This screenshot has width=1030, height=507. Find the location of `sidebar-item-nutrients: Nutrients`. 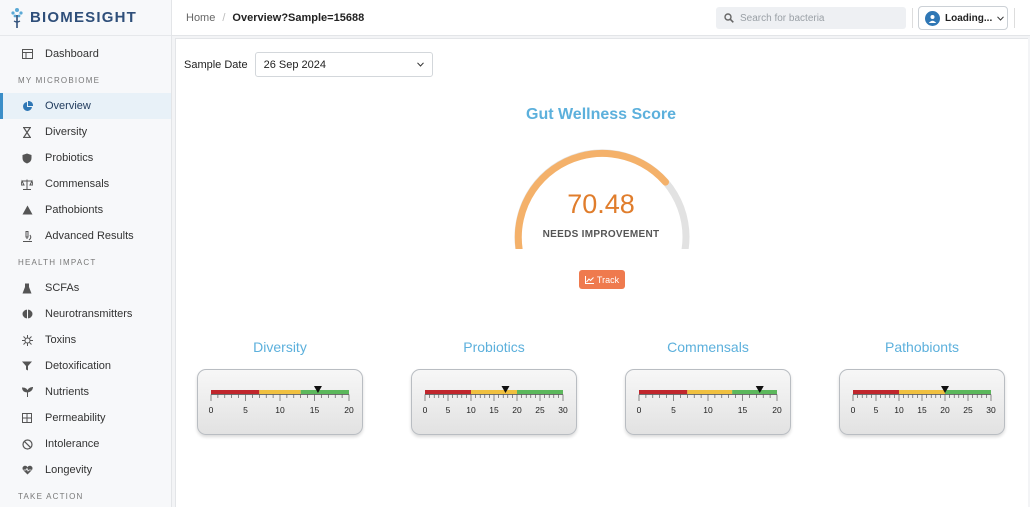

sidebar-item-nutrients: Nutrients is located at coordinates (85, 392).